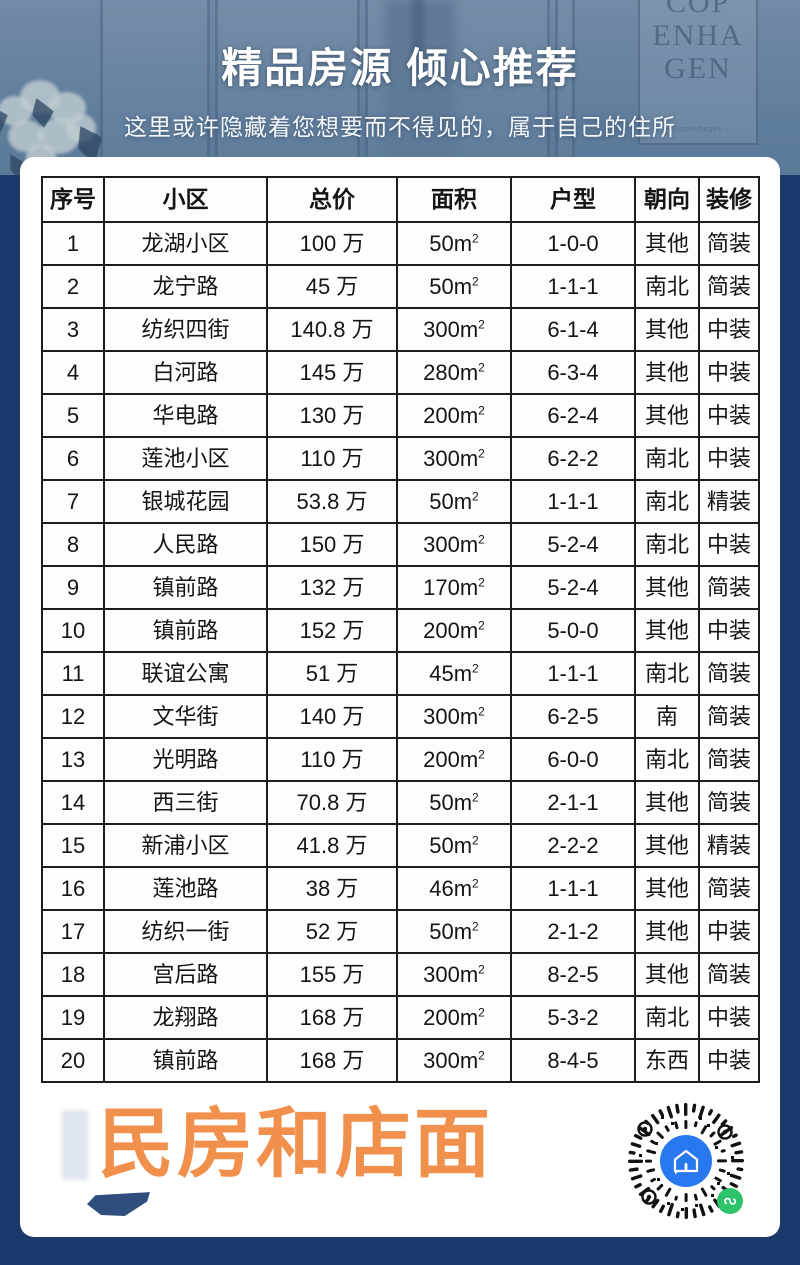 This screenshot has height=1265, width=800. I want to click on row-index: 11, so click(73, 673).